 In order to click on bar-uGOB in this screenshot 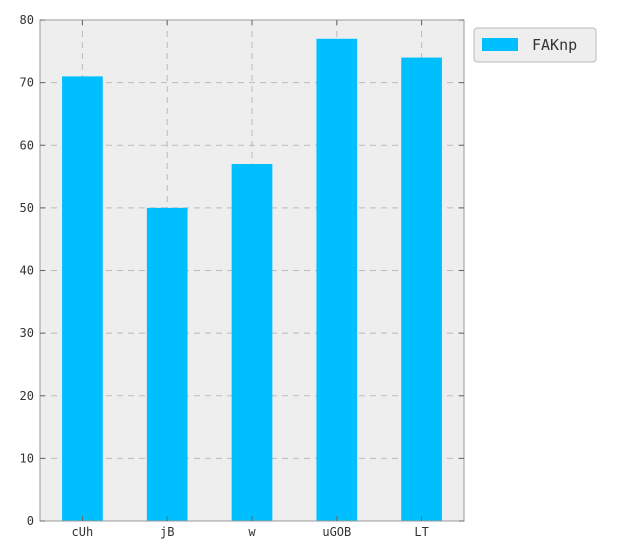, I will do `click(337, 279)`.